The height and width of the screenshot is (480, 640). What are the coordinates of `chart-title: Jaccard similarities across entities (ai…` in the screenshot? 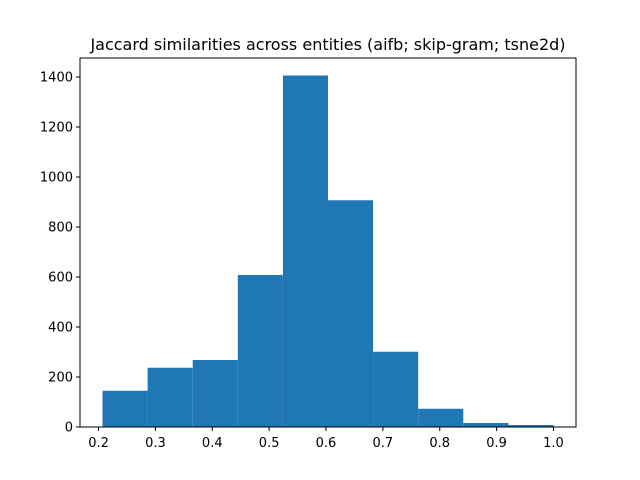 It's located at (327, 44).